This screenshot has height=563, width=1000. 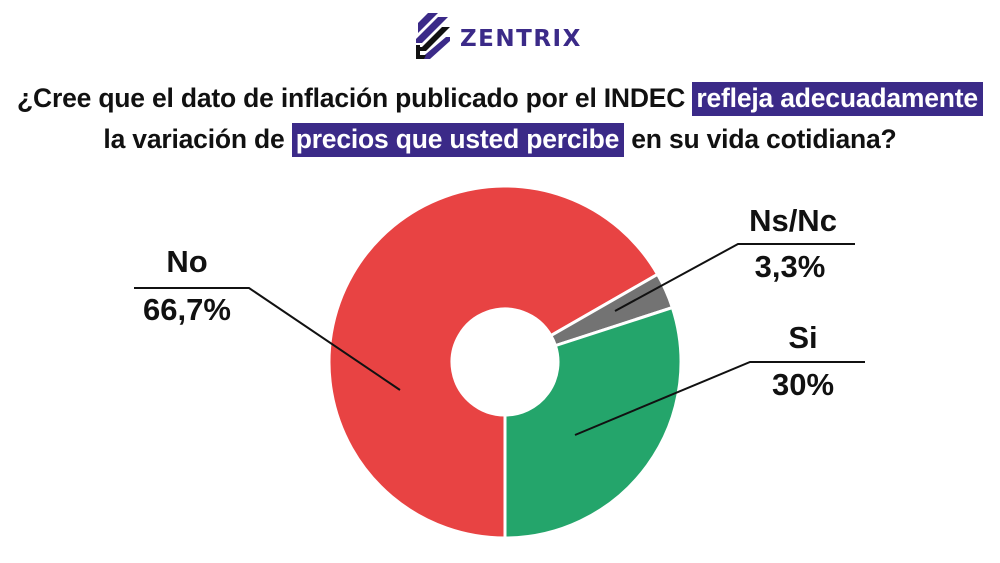 What do you see at coordinates (760, 139) in the screenshot?
I see `title-text-3: en su vida cotidiana?` at bounding box center [760, 139].